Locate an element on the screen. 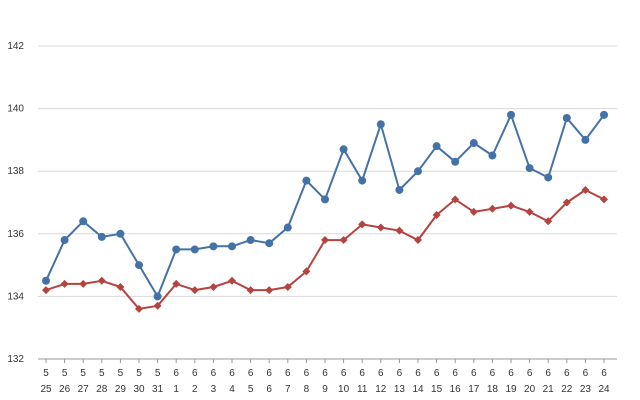  x-tick-label-day: 14 is located at coordinates (418, 389).